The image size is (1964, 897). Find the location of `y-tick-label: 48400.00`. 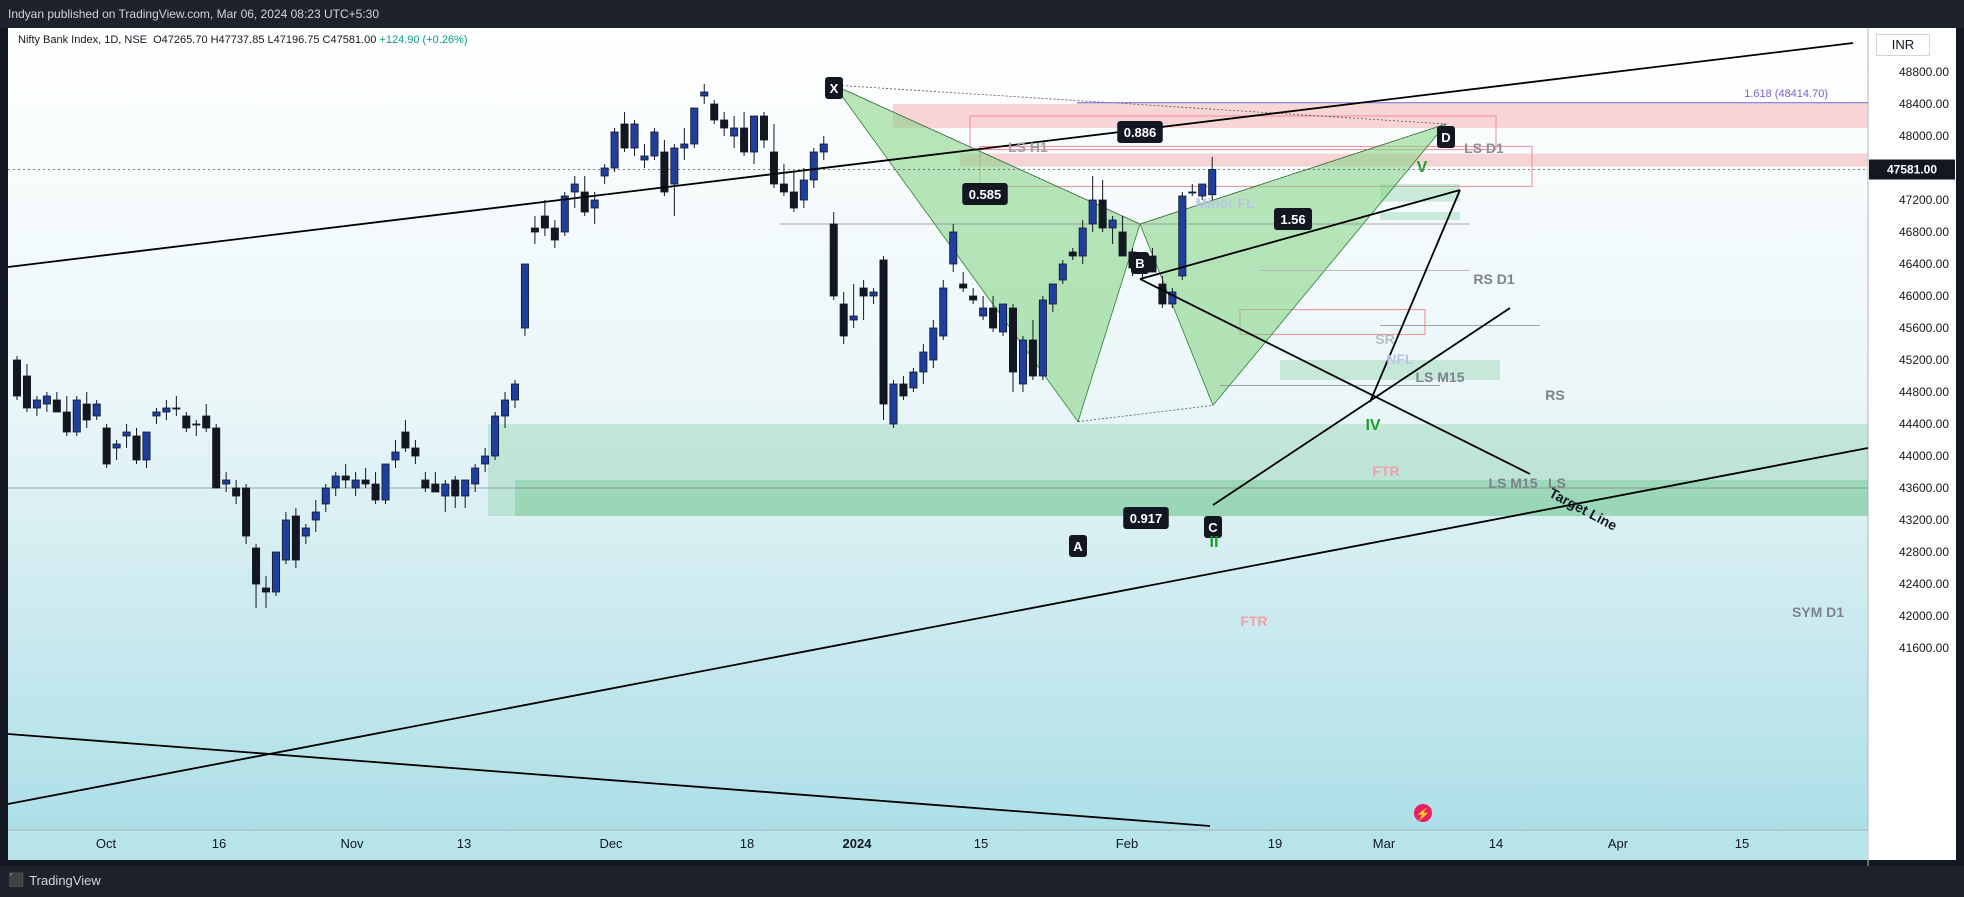

y-tick-label: 48400.00 is located at coordinates (1924, 104).